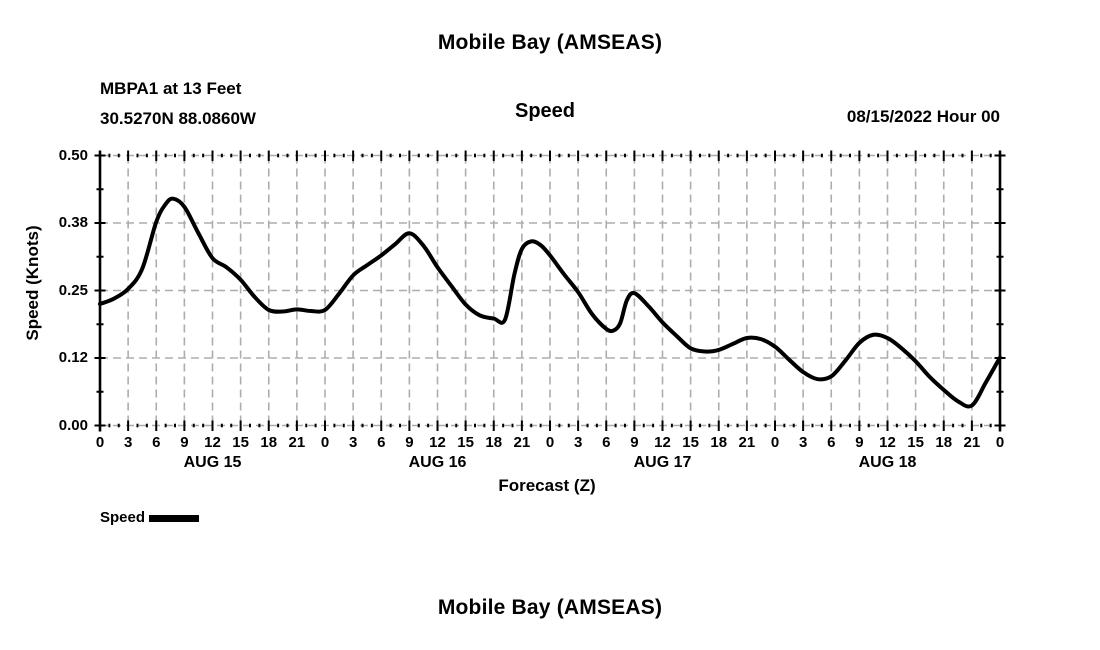 This screenshot has width=1100, height=650. What do you see at coordinates (174, 518) in the screenshot?
I see `legend-line-swatch` at bounding box center [174, 518].